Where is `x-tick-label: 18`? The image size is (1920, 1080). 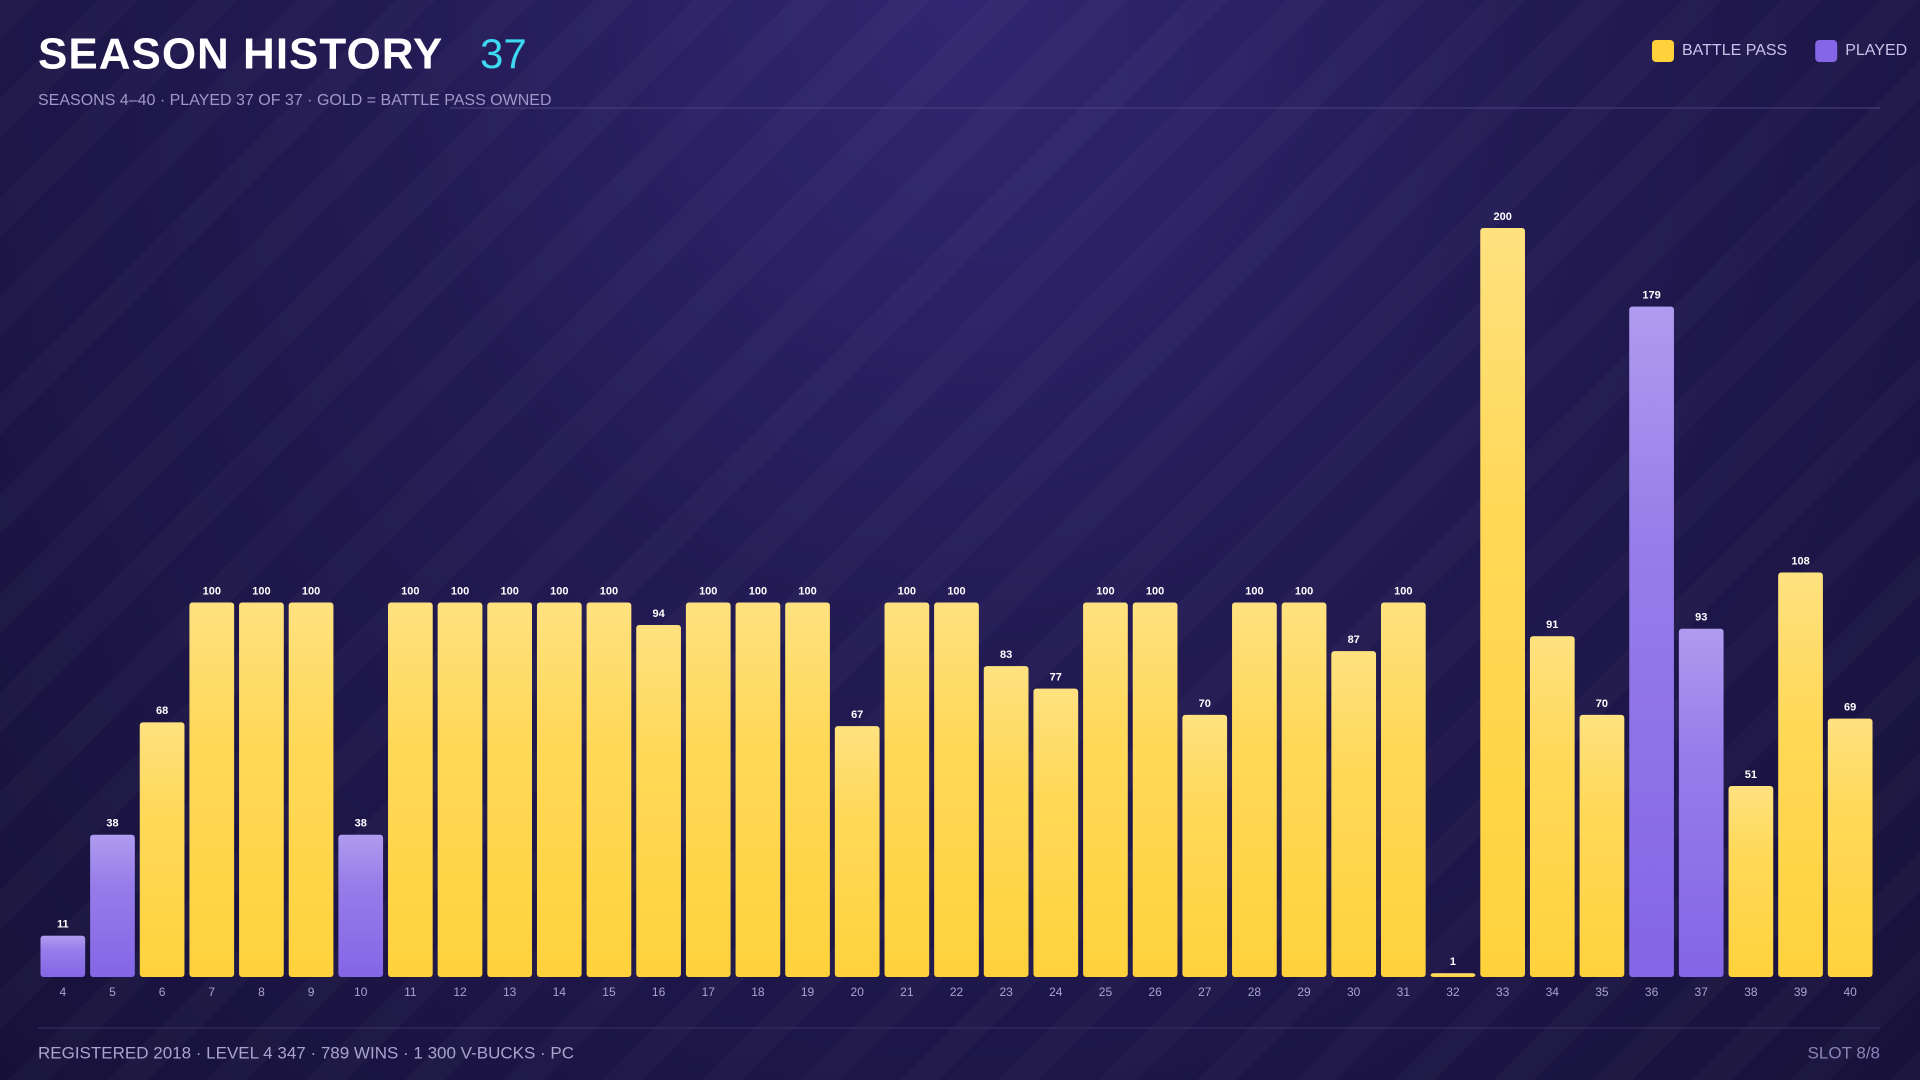
x-tick-label: 18 is located at coordinates (758, 992).